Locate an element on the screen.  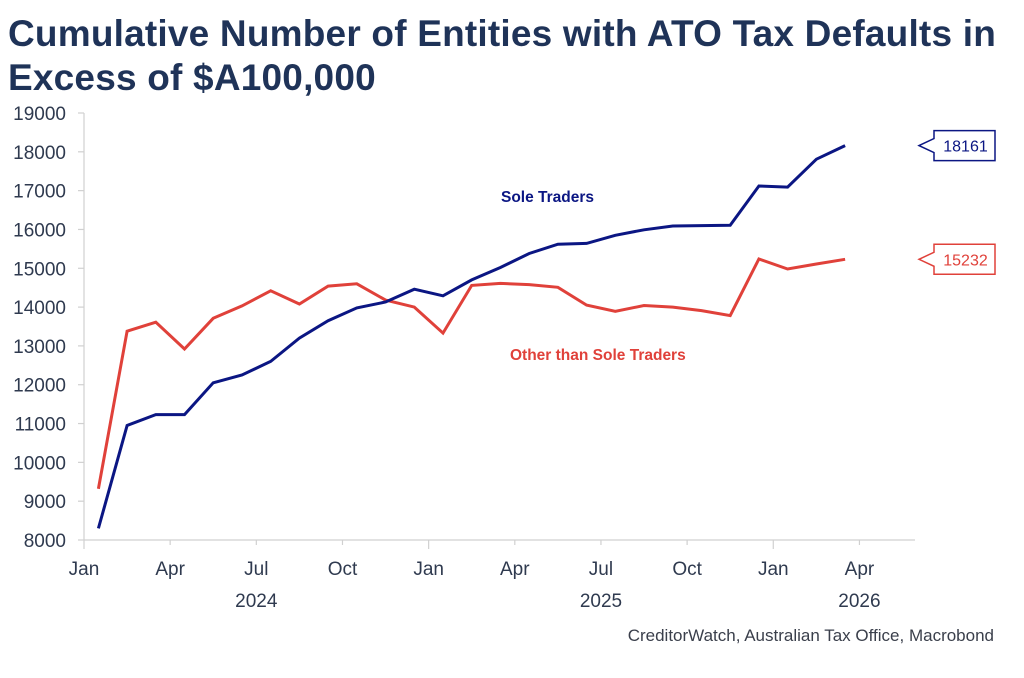
y-tick-label: 18000 is located at coordinates (39, 153).